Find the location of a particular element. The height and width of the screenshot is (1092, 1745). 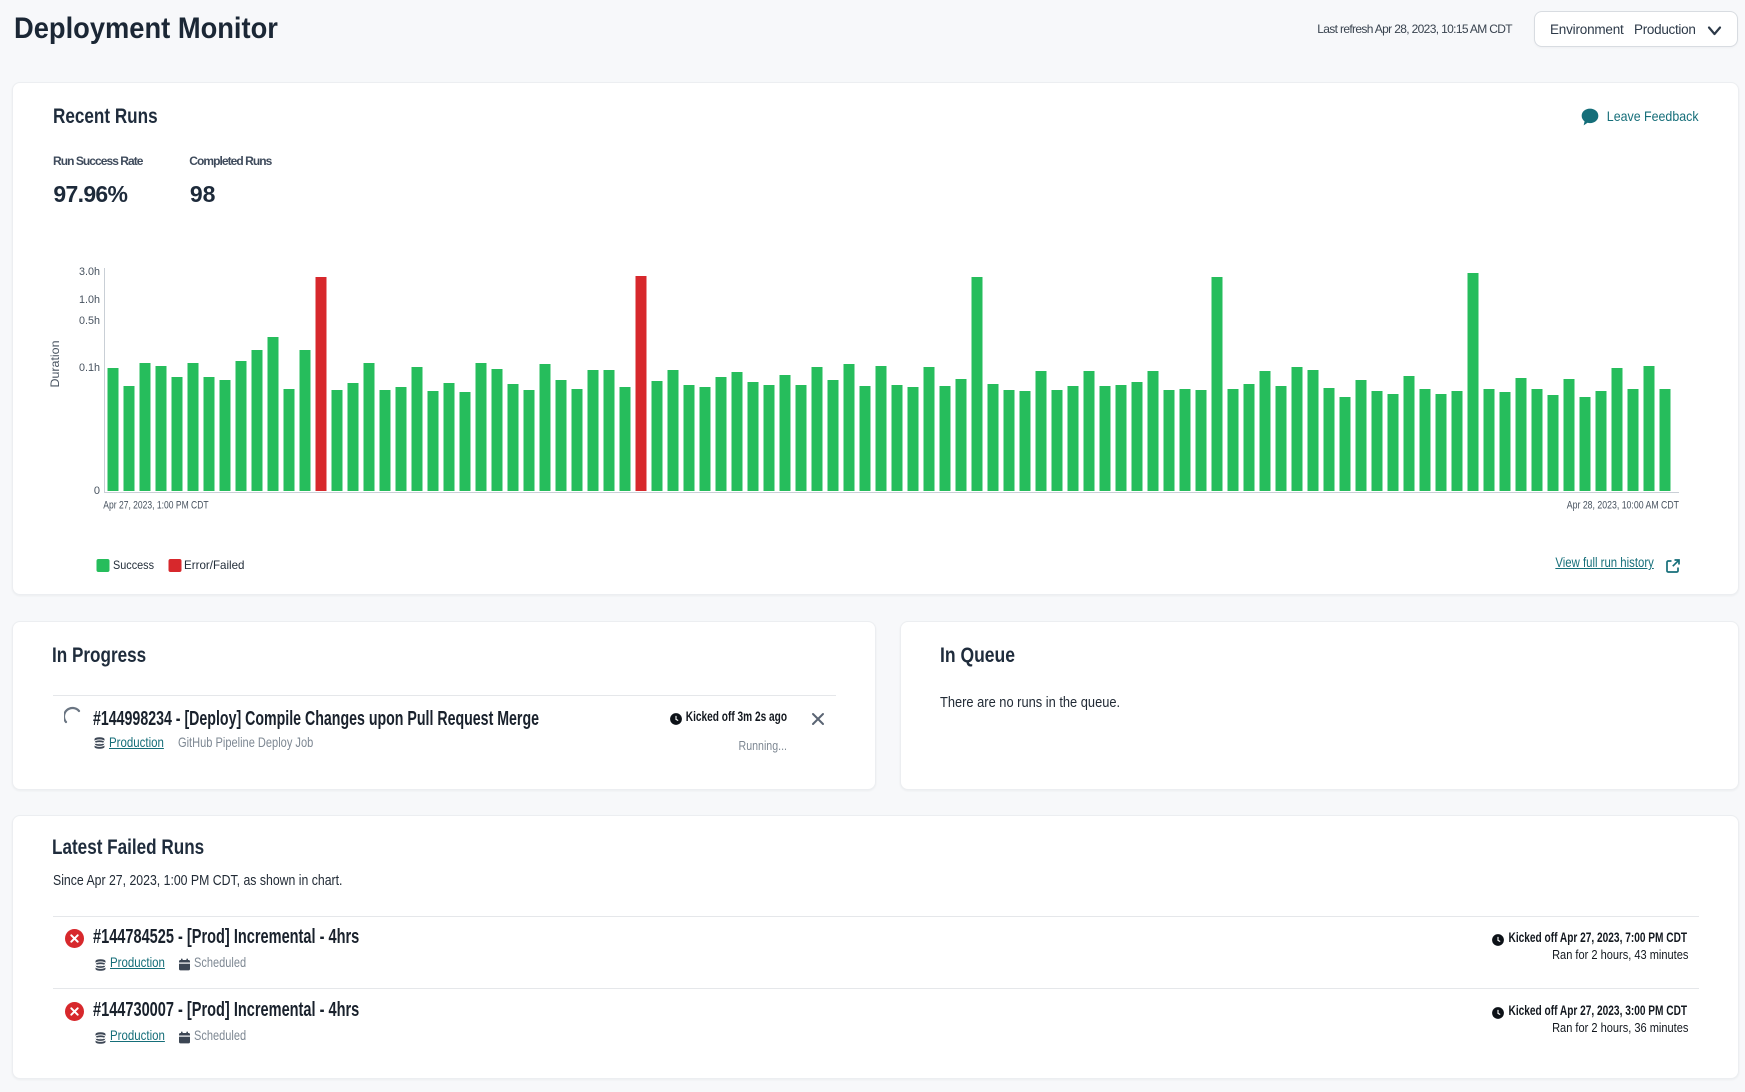

svg-text: 1.0h is located at coordinates (89, 300).